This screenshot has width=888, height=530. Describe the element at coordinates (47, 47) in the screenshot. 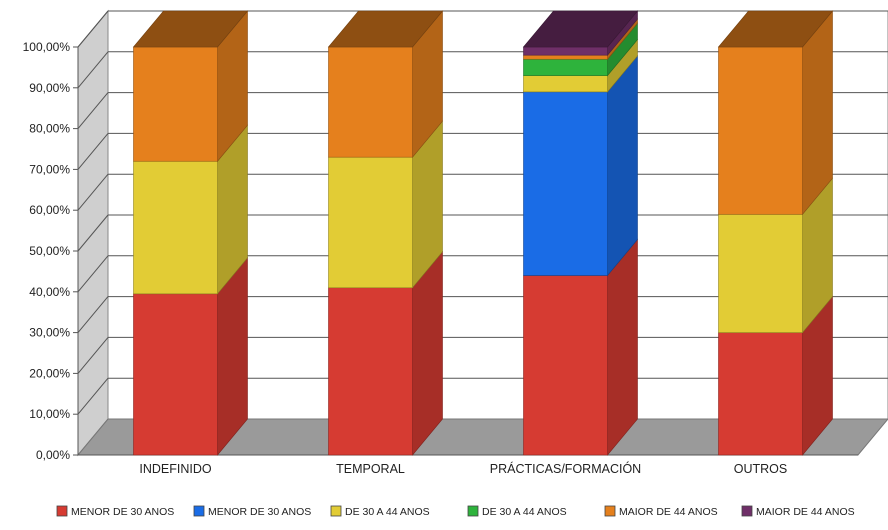

I see `y-tick-label: 100,00%` at that location.